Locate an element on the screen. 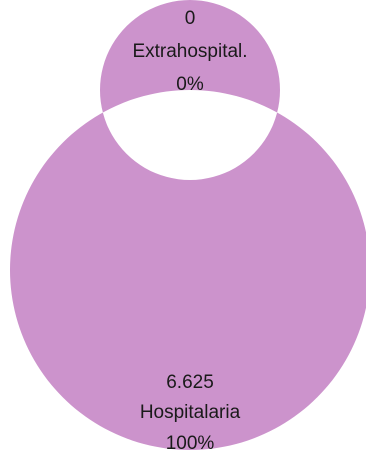 The image size is (366, 461). extrahospital-value-label: 0 is located at coordinates (190, 18).